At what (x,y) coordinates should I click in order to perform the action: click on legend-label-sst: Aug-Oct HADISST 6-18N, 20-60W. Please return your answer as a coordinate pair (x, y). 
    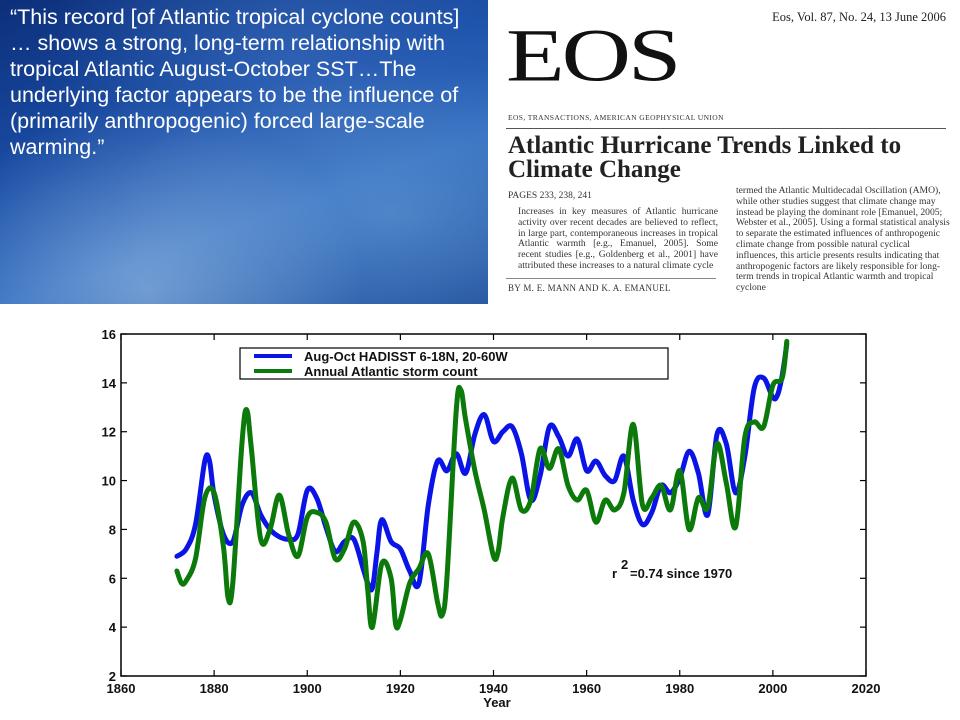
    Looking at the image, I should click on (406, 356).